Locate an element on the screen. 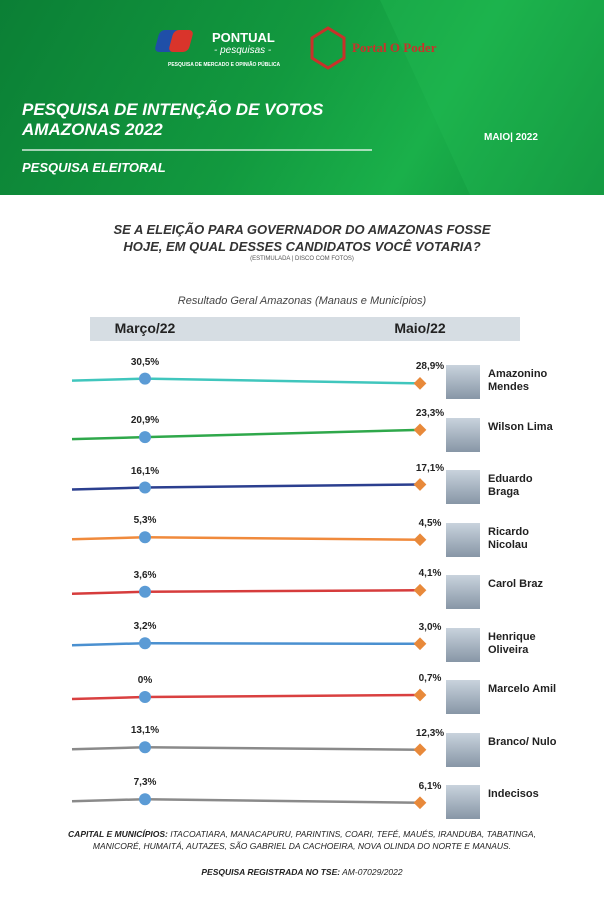 The width and height of the screenshot is (604, 900). value-label: 16,1% is located at coordinates (145, 471).